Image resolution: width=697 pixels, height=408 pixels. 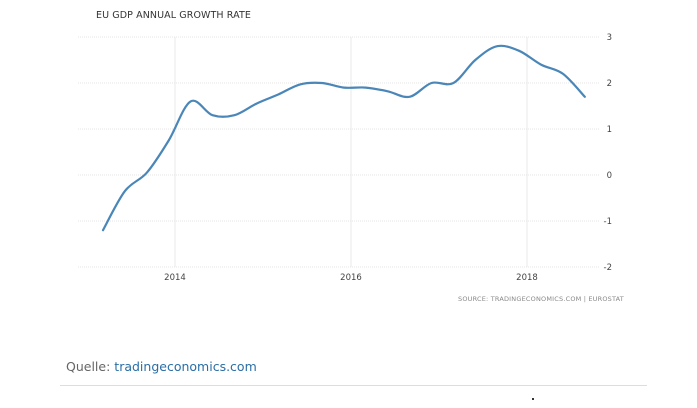 I want to click on y-tick-label: 2, so click(x=609, y=84).